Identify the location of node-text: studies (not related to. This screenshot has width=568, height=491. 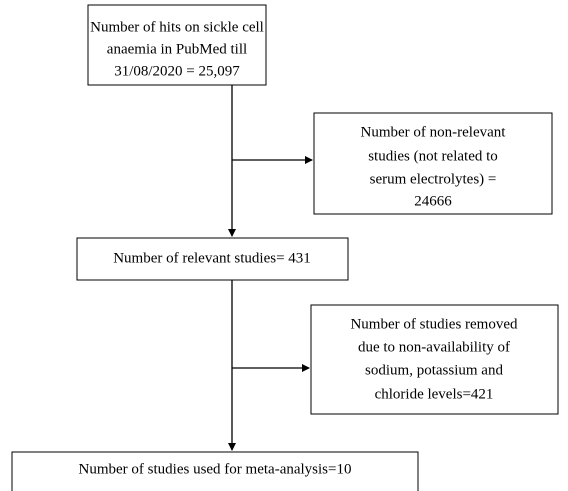
(433, 156).